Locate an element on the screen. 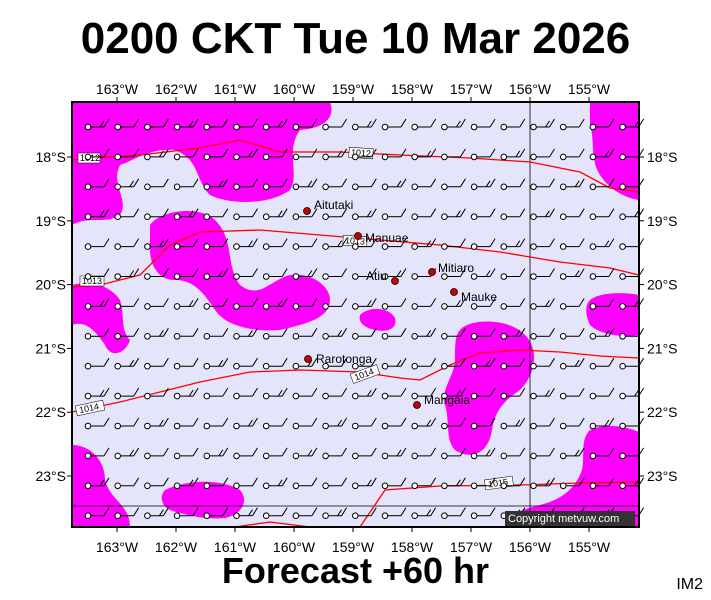 Image resolution: width=711 pixels, height=600 pixels. isobar-label: 1014 is located at coordinates (89, 408).